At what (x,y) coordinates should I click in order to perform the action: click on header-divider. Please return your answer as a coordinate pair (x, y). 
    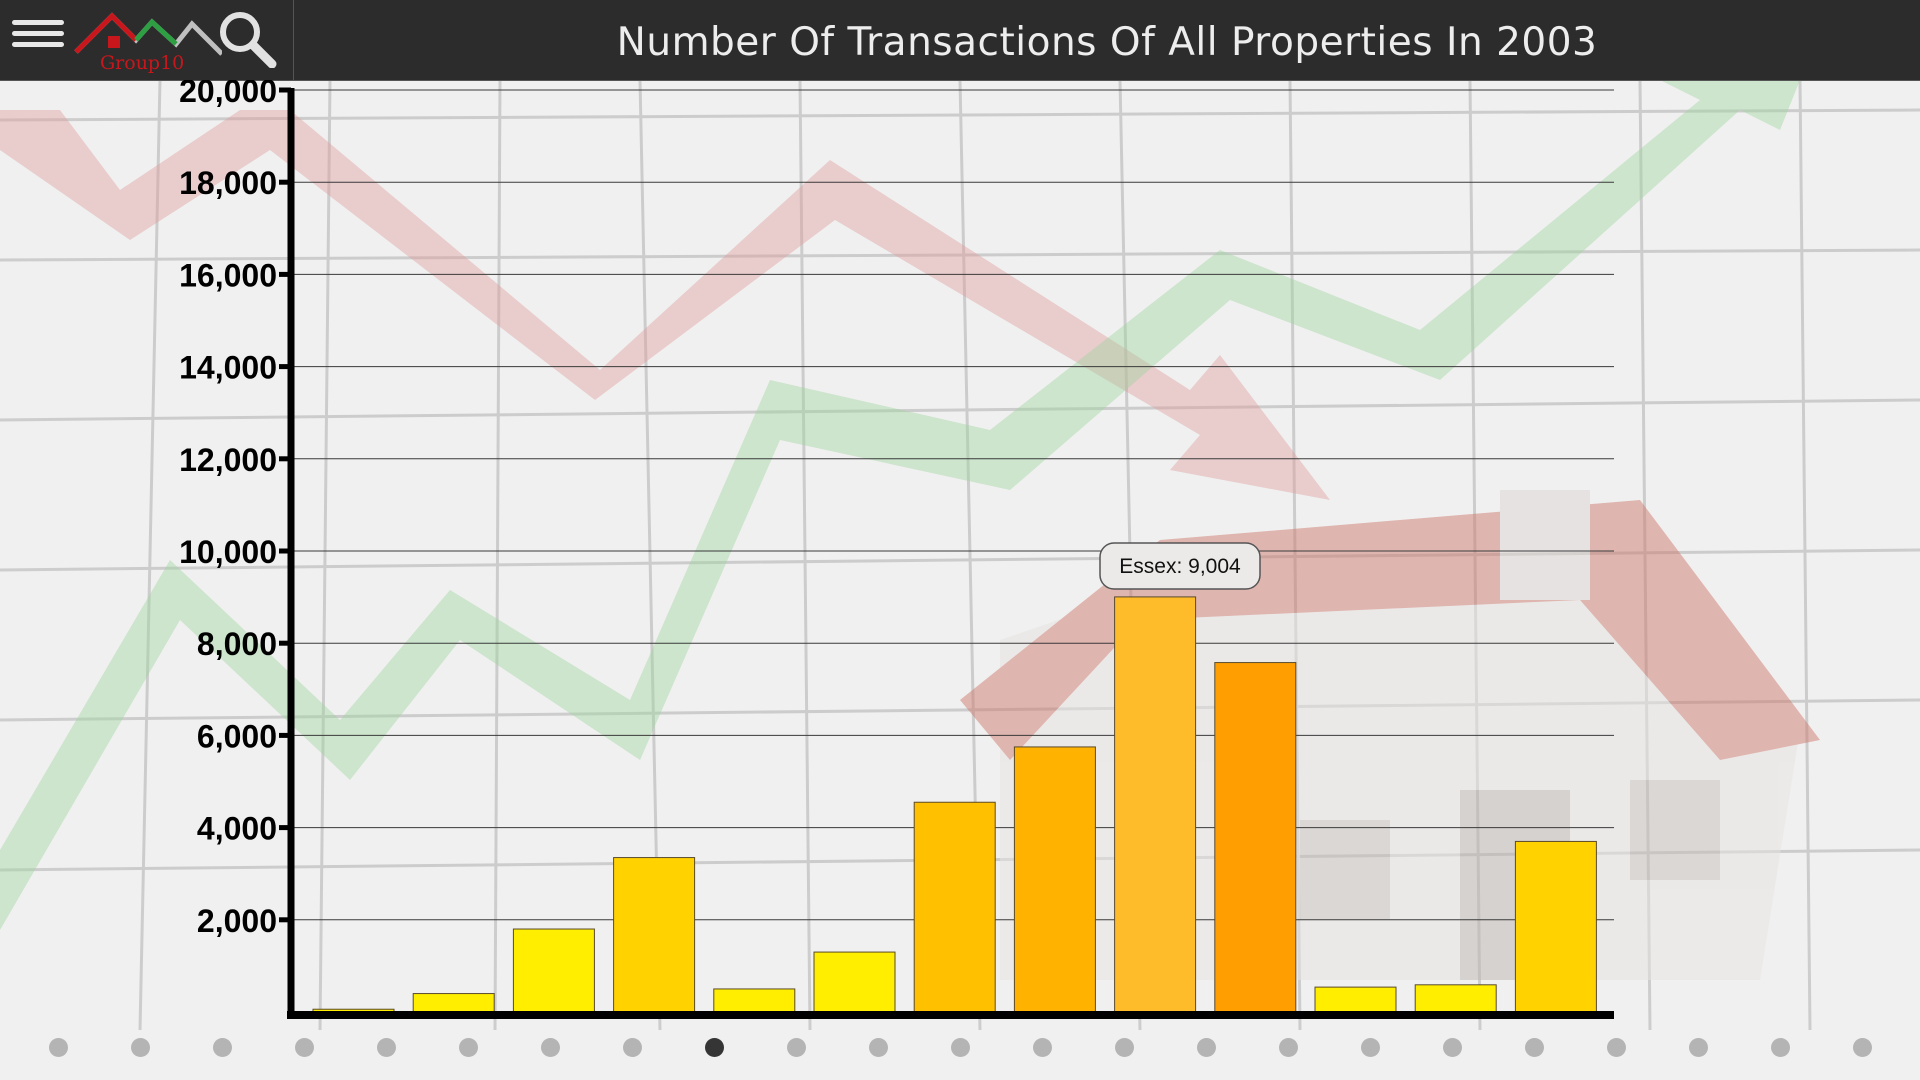
    Looking at the image, I should click on (293, 40).